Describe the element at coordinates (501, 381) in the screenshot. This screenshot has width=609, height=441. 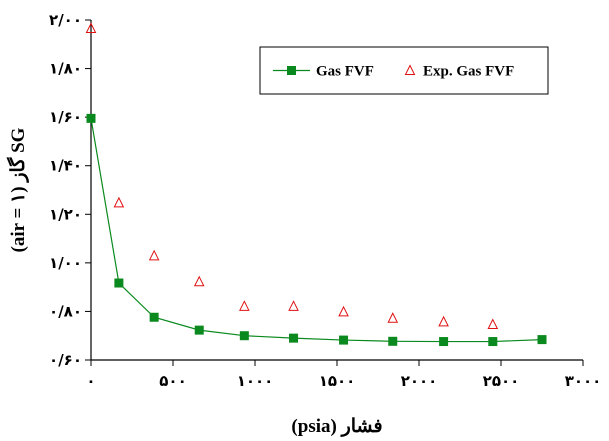
I see `x-tick-label: ۲۵۰۰` at that location.